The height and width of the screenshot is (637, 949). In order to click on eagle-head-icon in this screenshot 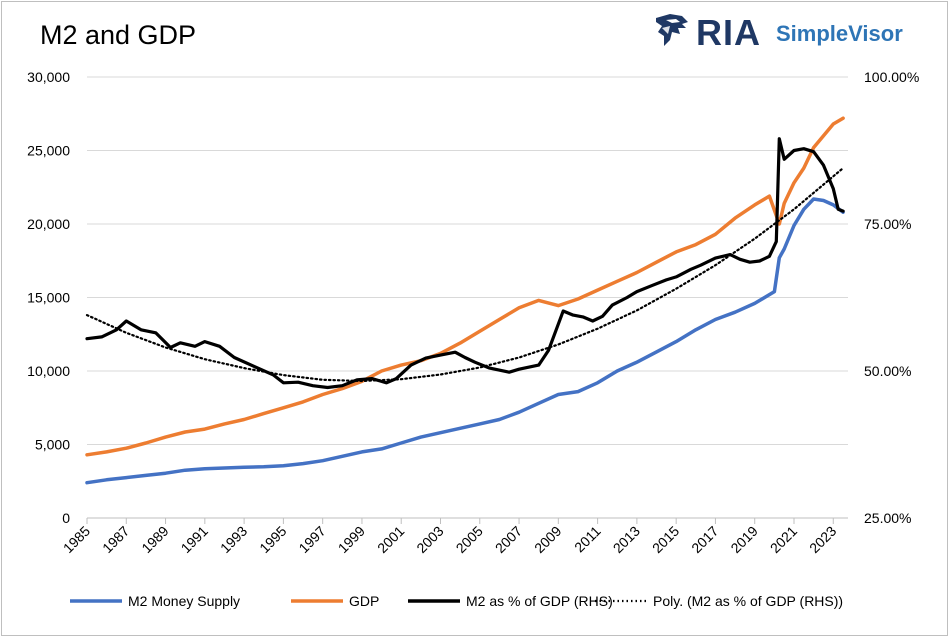, I will do `click(672, 30)`.